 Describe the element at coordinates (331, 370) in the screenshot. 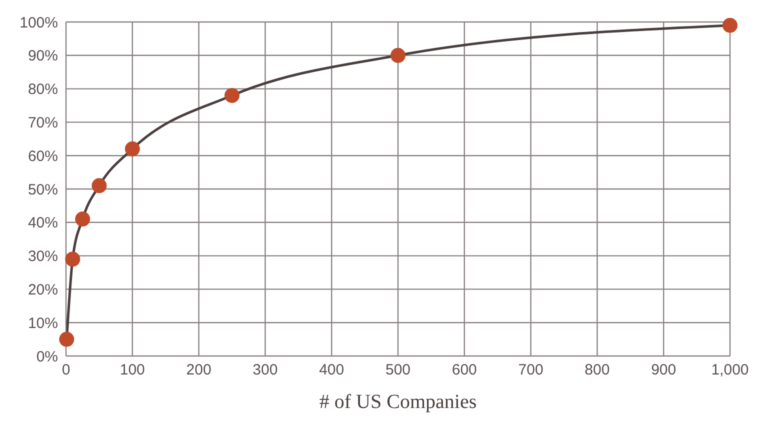

I see `x-tick-label: 400` at that location.